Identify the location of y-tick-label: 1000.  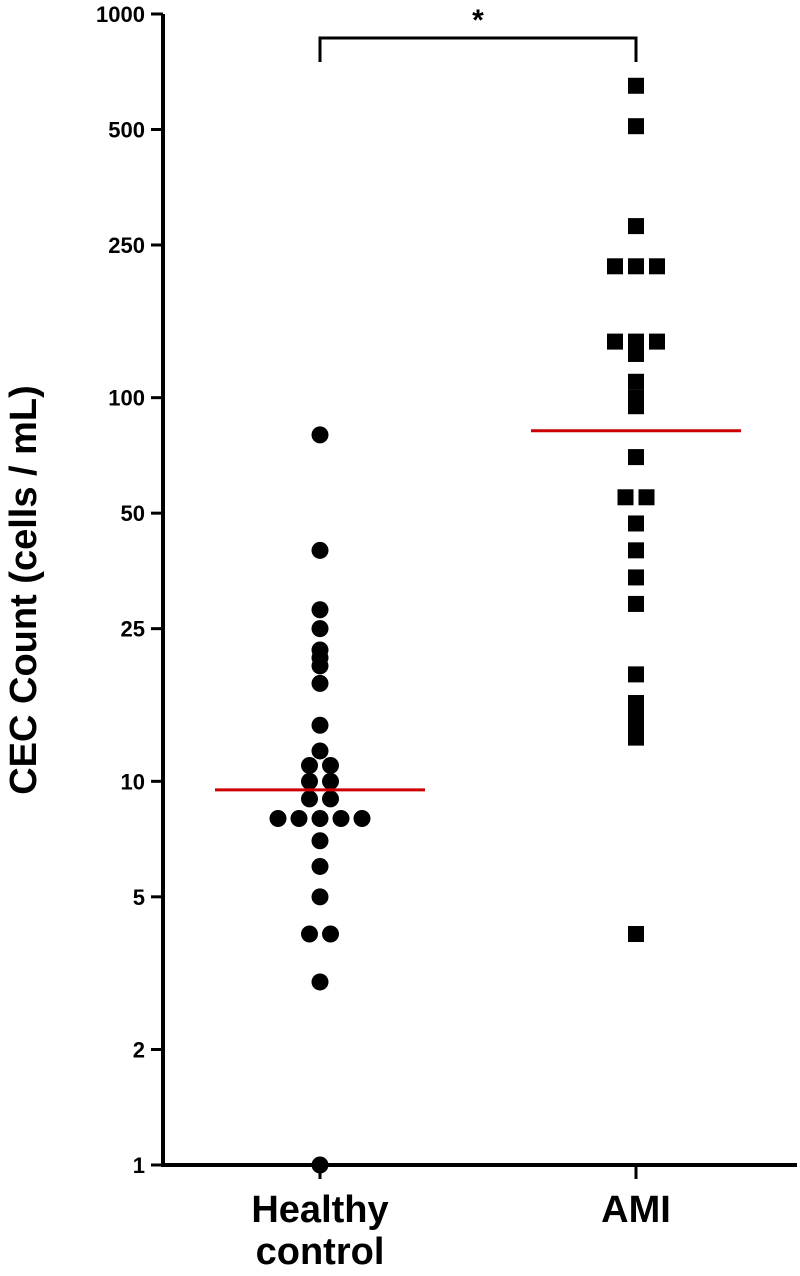
(120, 14).